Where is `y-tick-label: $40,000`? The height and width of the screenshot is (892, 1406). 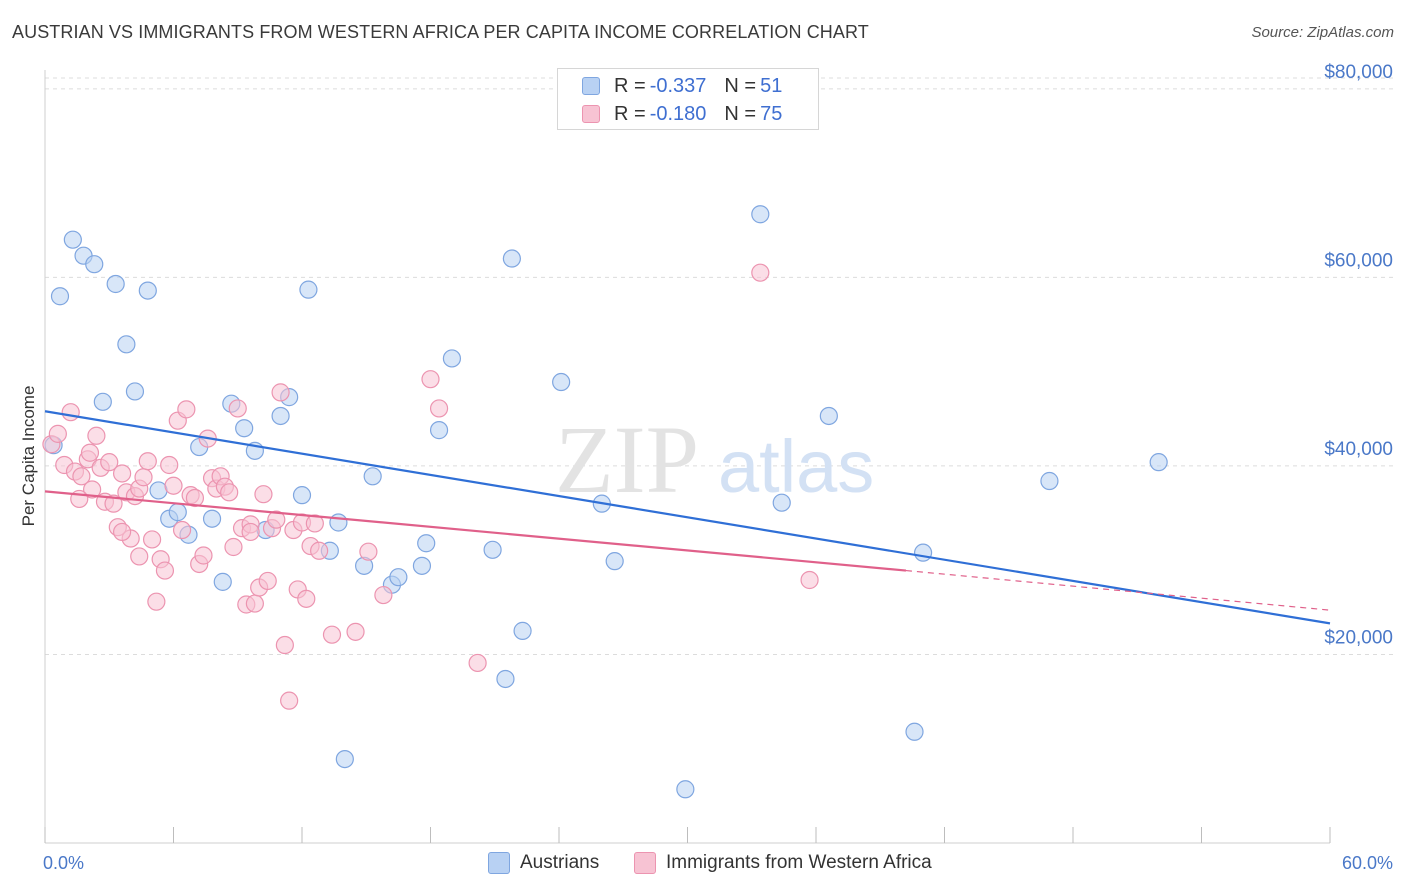 y-tick-label: $40,000 is located at coordinates (1358, 449).